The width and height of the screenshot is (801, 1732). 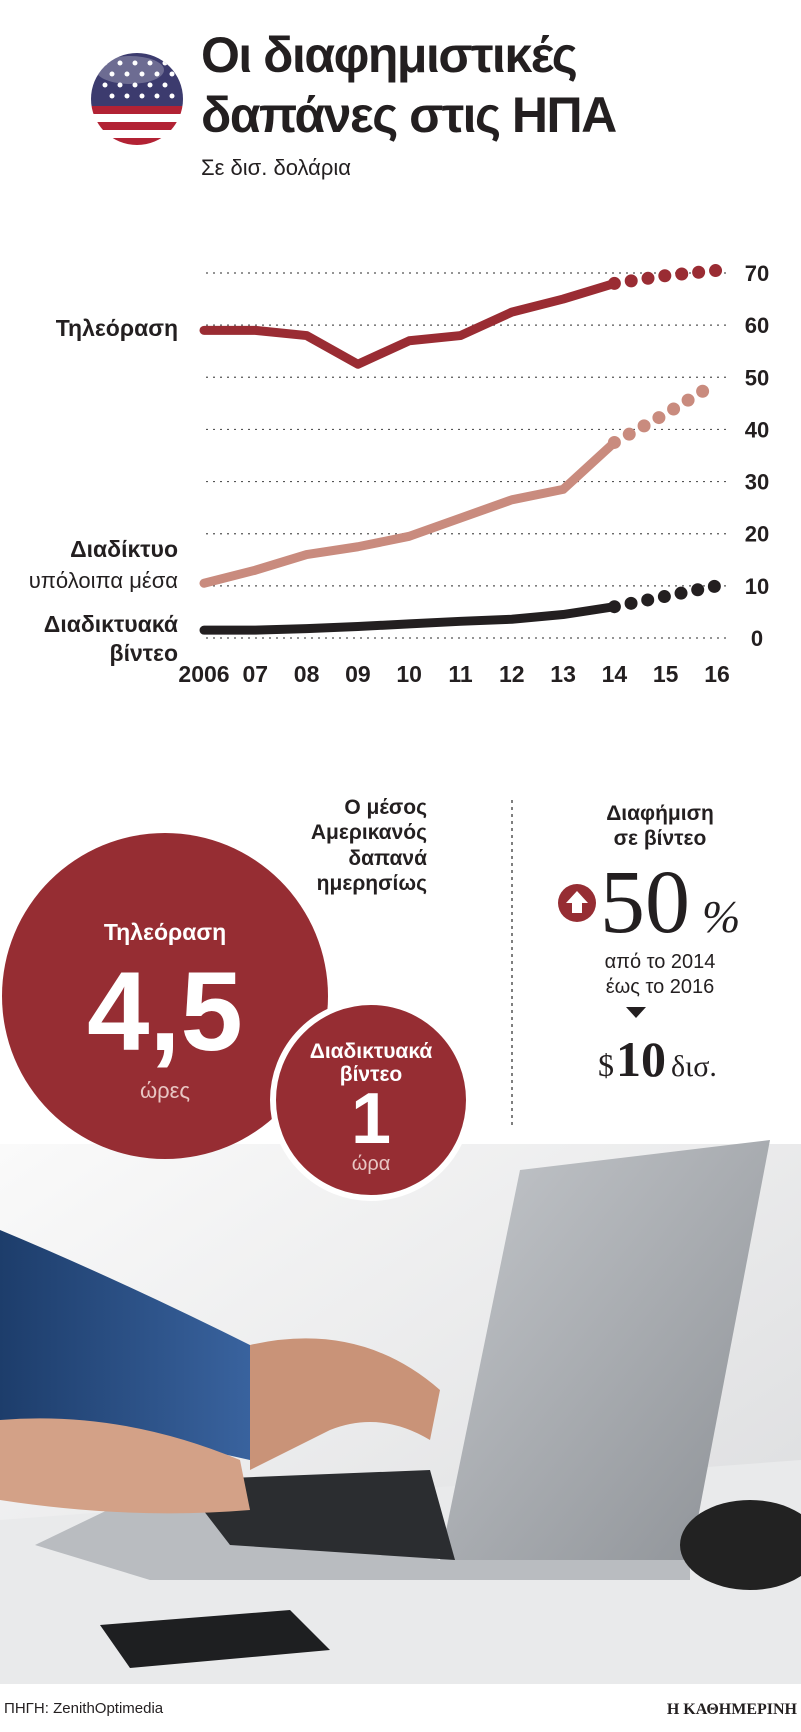 I want to click on video-label: Διαδικτυακά, so click(x=371, y=1051).